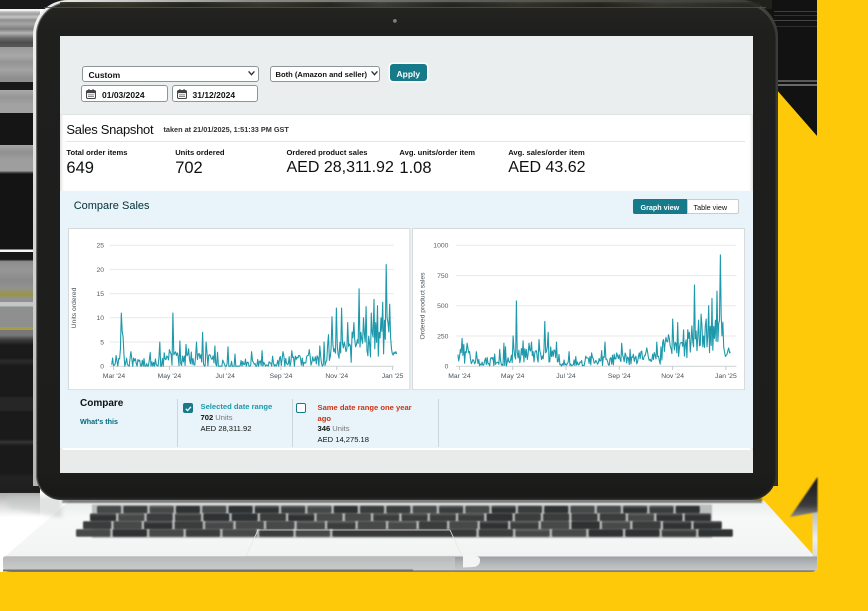 Image resolution: width=868 pixels, height=611 pixels. I want to click on svg-text: 10, so click(101, 318).